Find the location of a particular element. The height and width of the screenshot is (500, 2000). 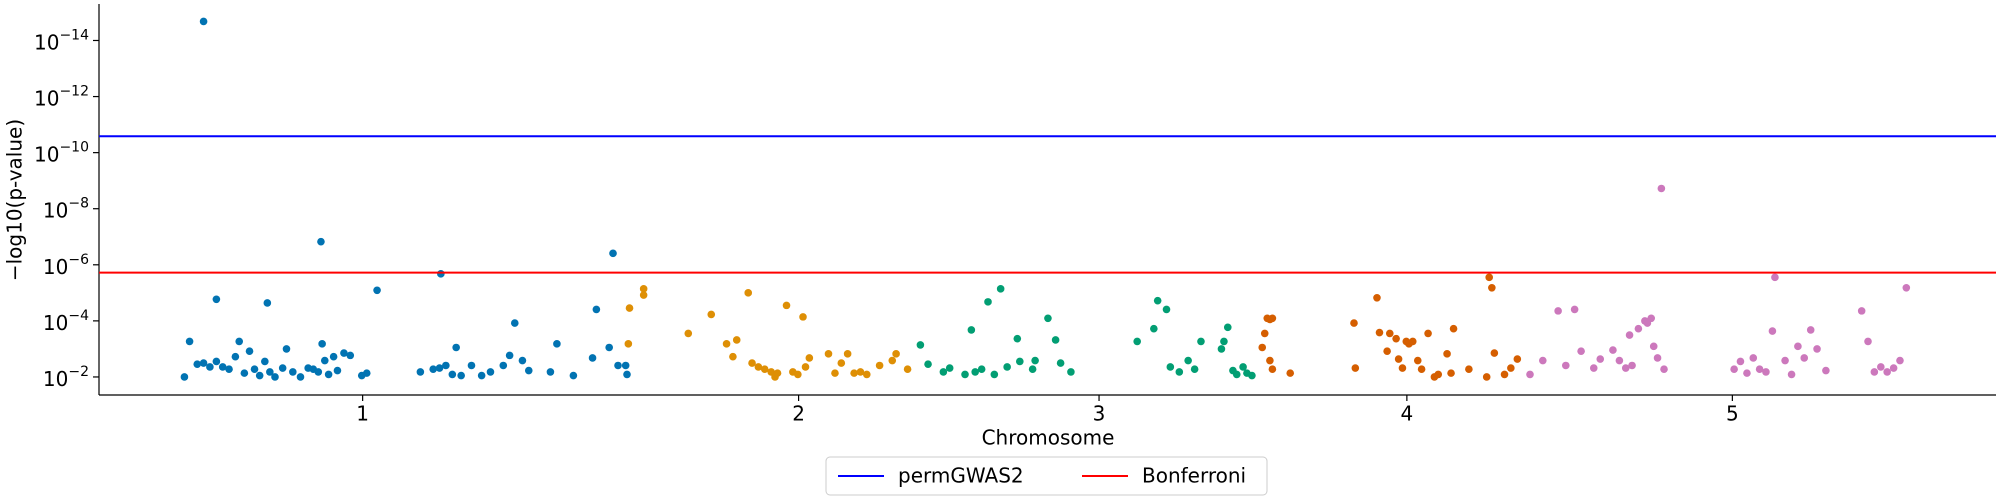

x-tick-label: 3 is located at coordinates (1099, 414).